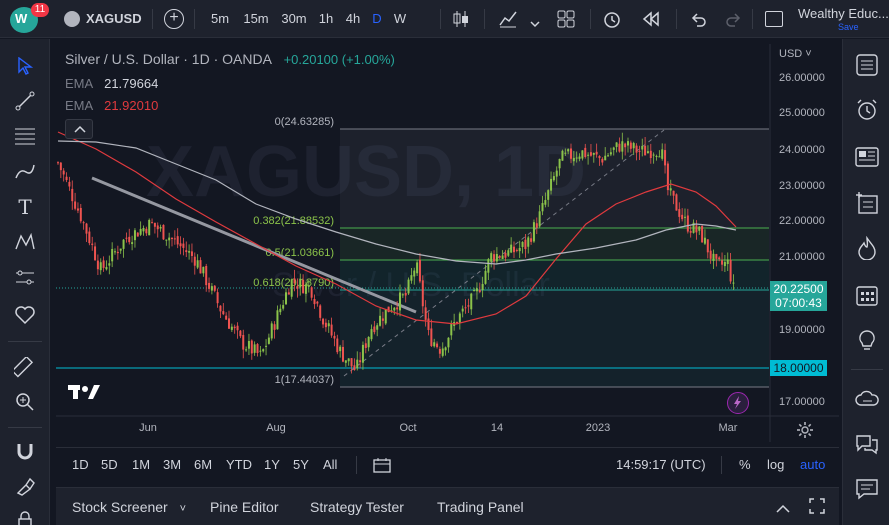 The width and height of the screenshot is (889, 525). I want to click on add-symbol-icon: +, so click(174, 19).